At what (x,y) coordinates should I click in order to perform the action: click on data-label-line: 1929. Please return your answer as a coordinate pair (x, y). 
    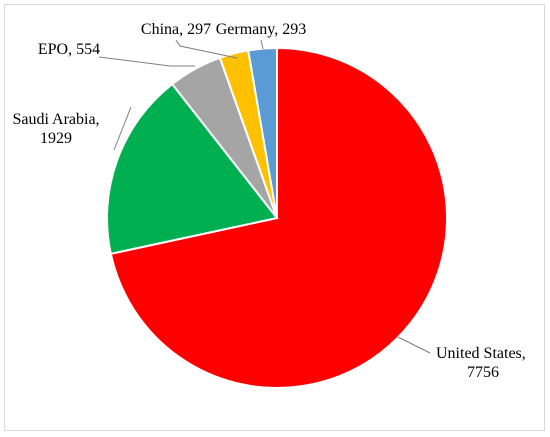
    Looking at the image, I should click on (56, 138).